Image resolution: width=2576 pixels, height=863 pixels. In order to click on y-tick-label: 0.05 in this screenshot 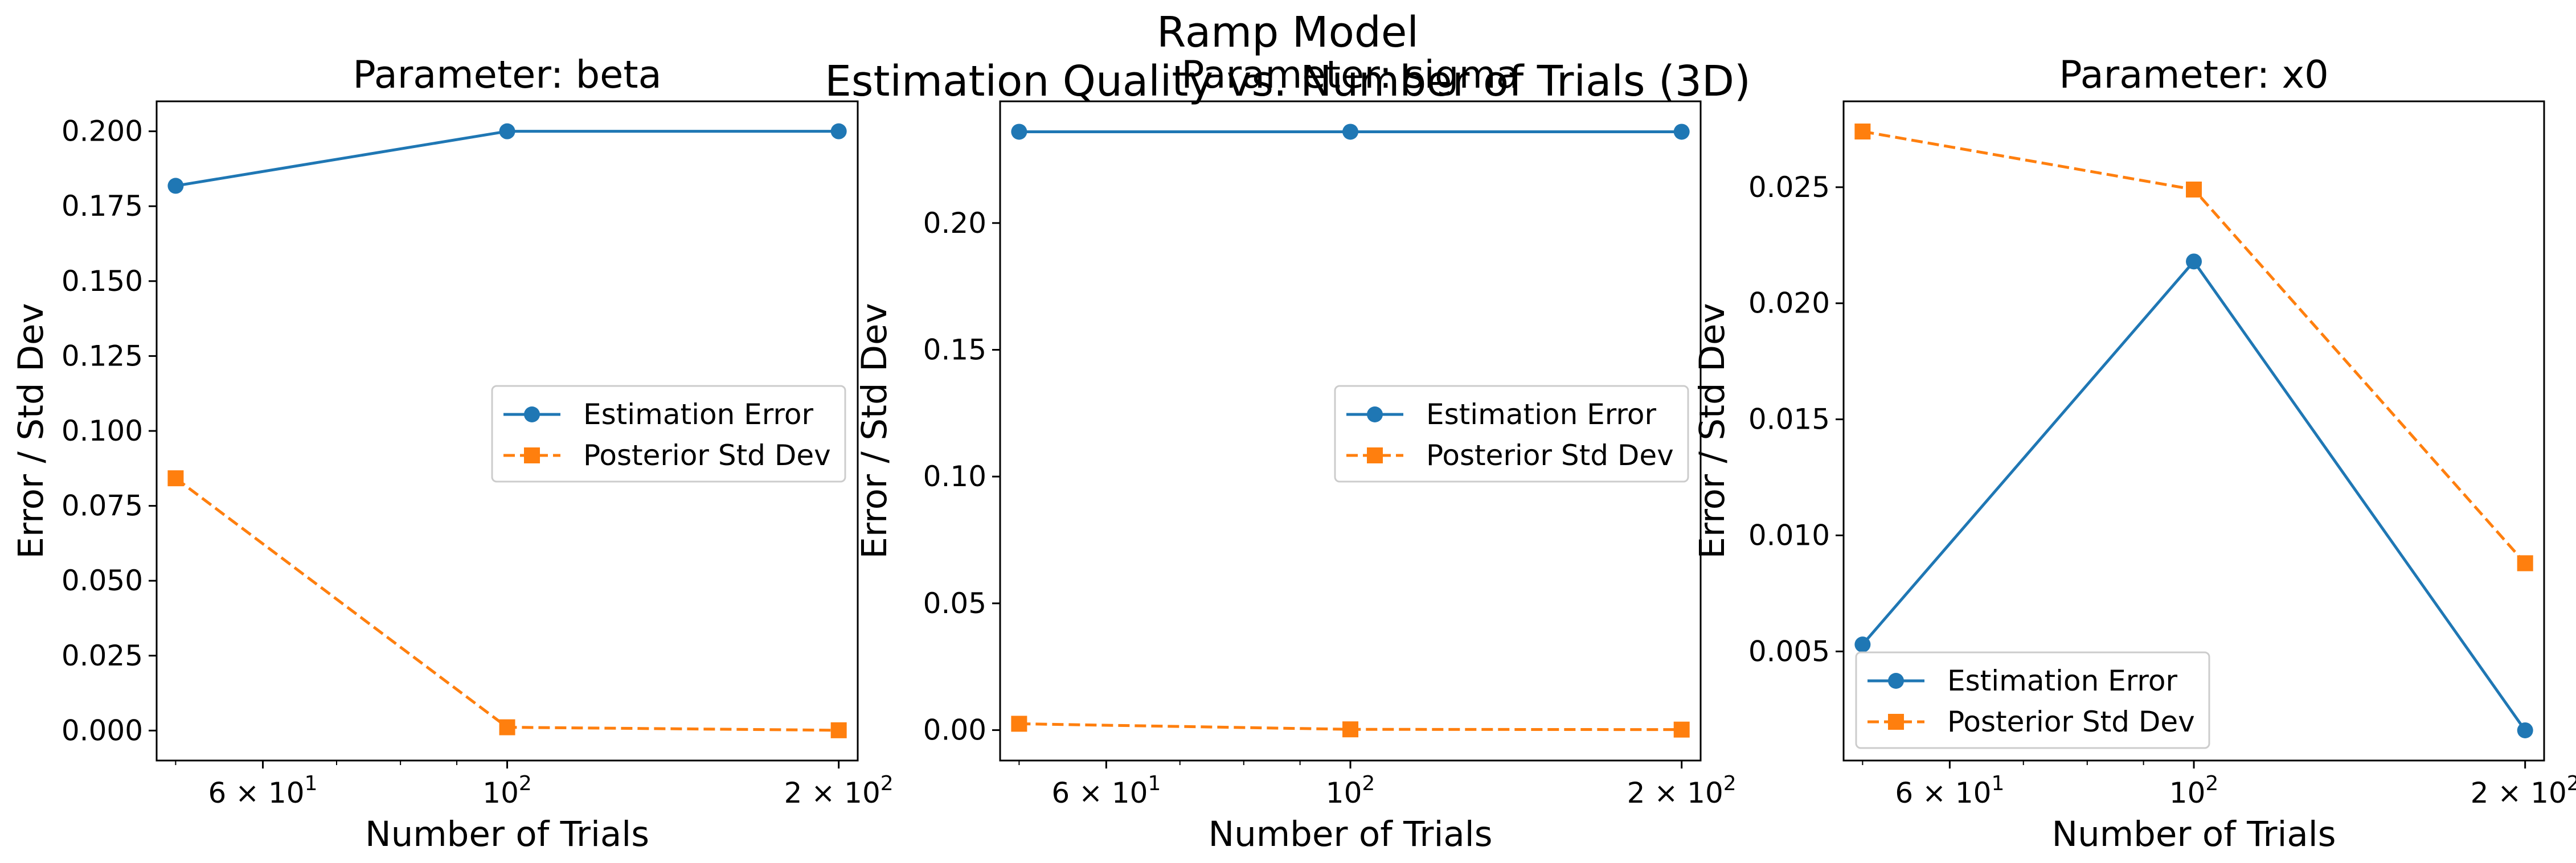, I will do `click(955, 603)`.